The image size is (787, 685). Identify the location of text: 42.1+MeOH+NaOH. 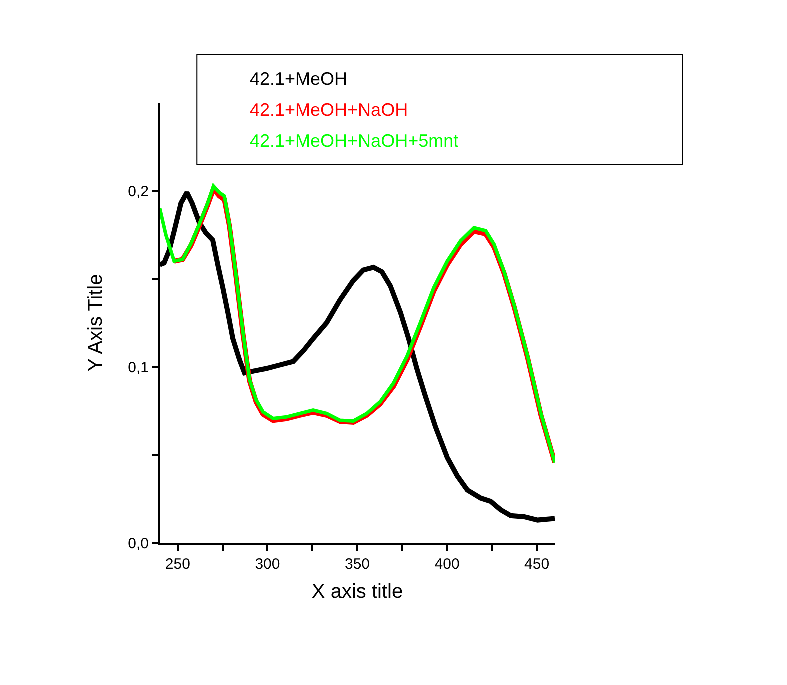
(329, 110).